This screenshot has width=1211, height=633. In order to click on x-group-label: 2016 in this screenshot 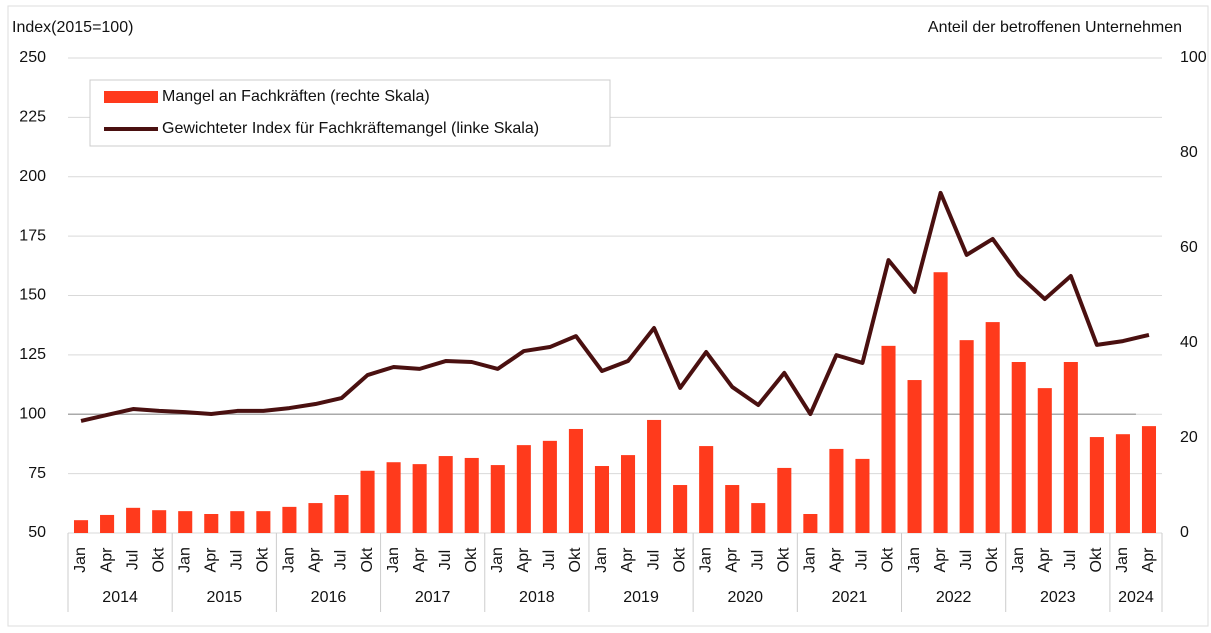, I will do `click(329, 597)`.